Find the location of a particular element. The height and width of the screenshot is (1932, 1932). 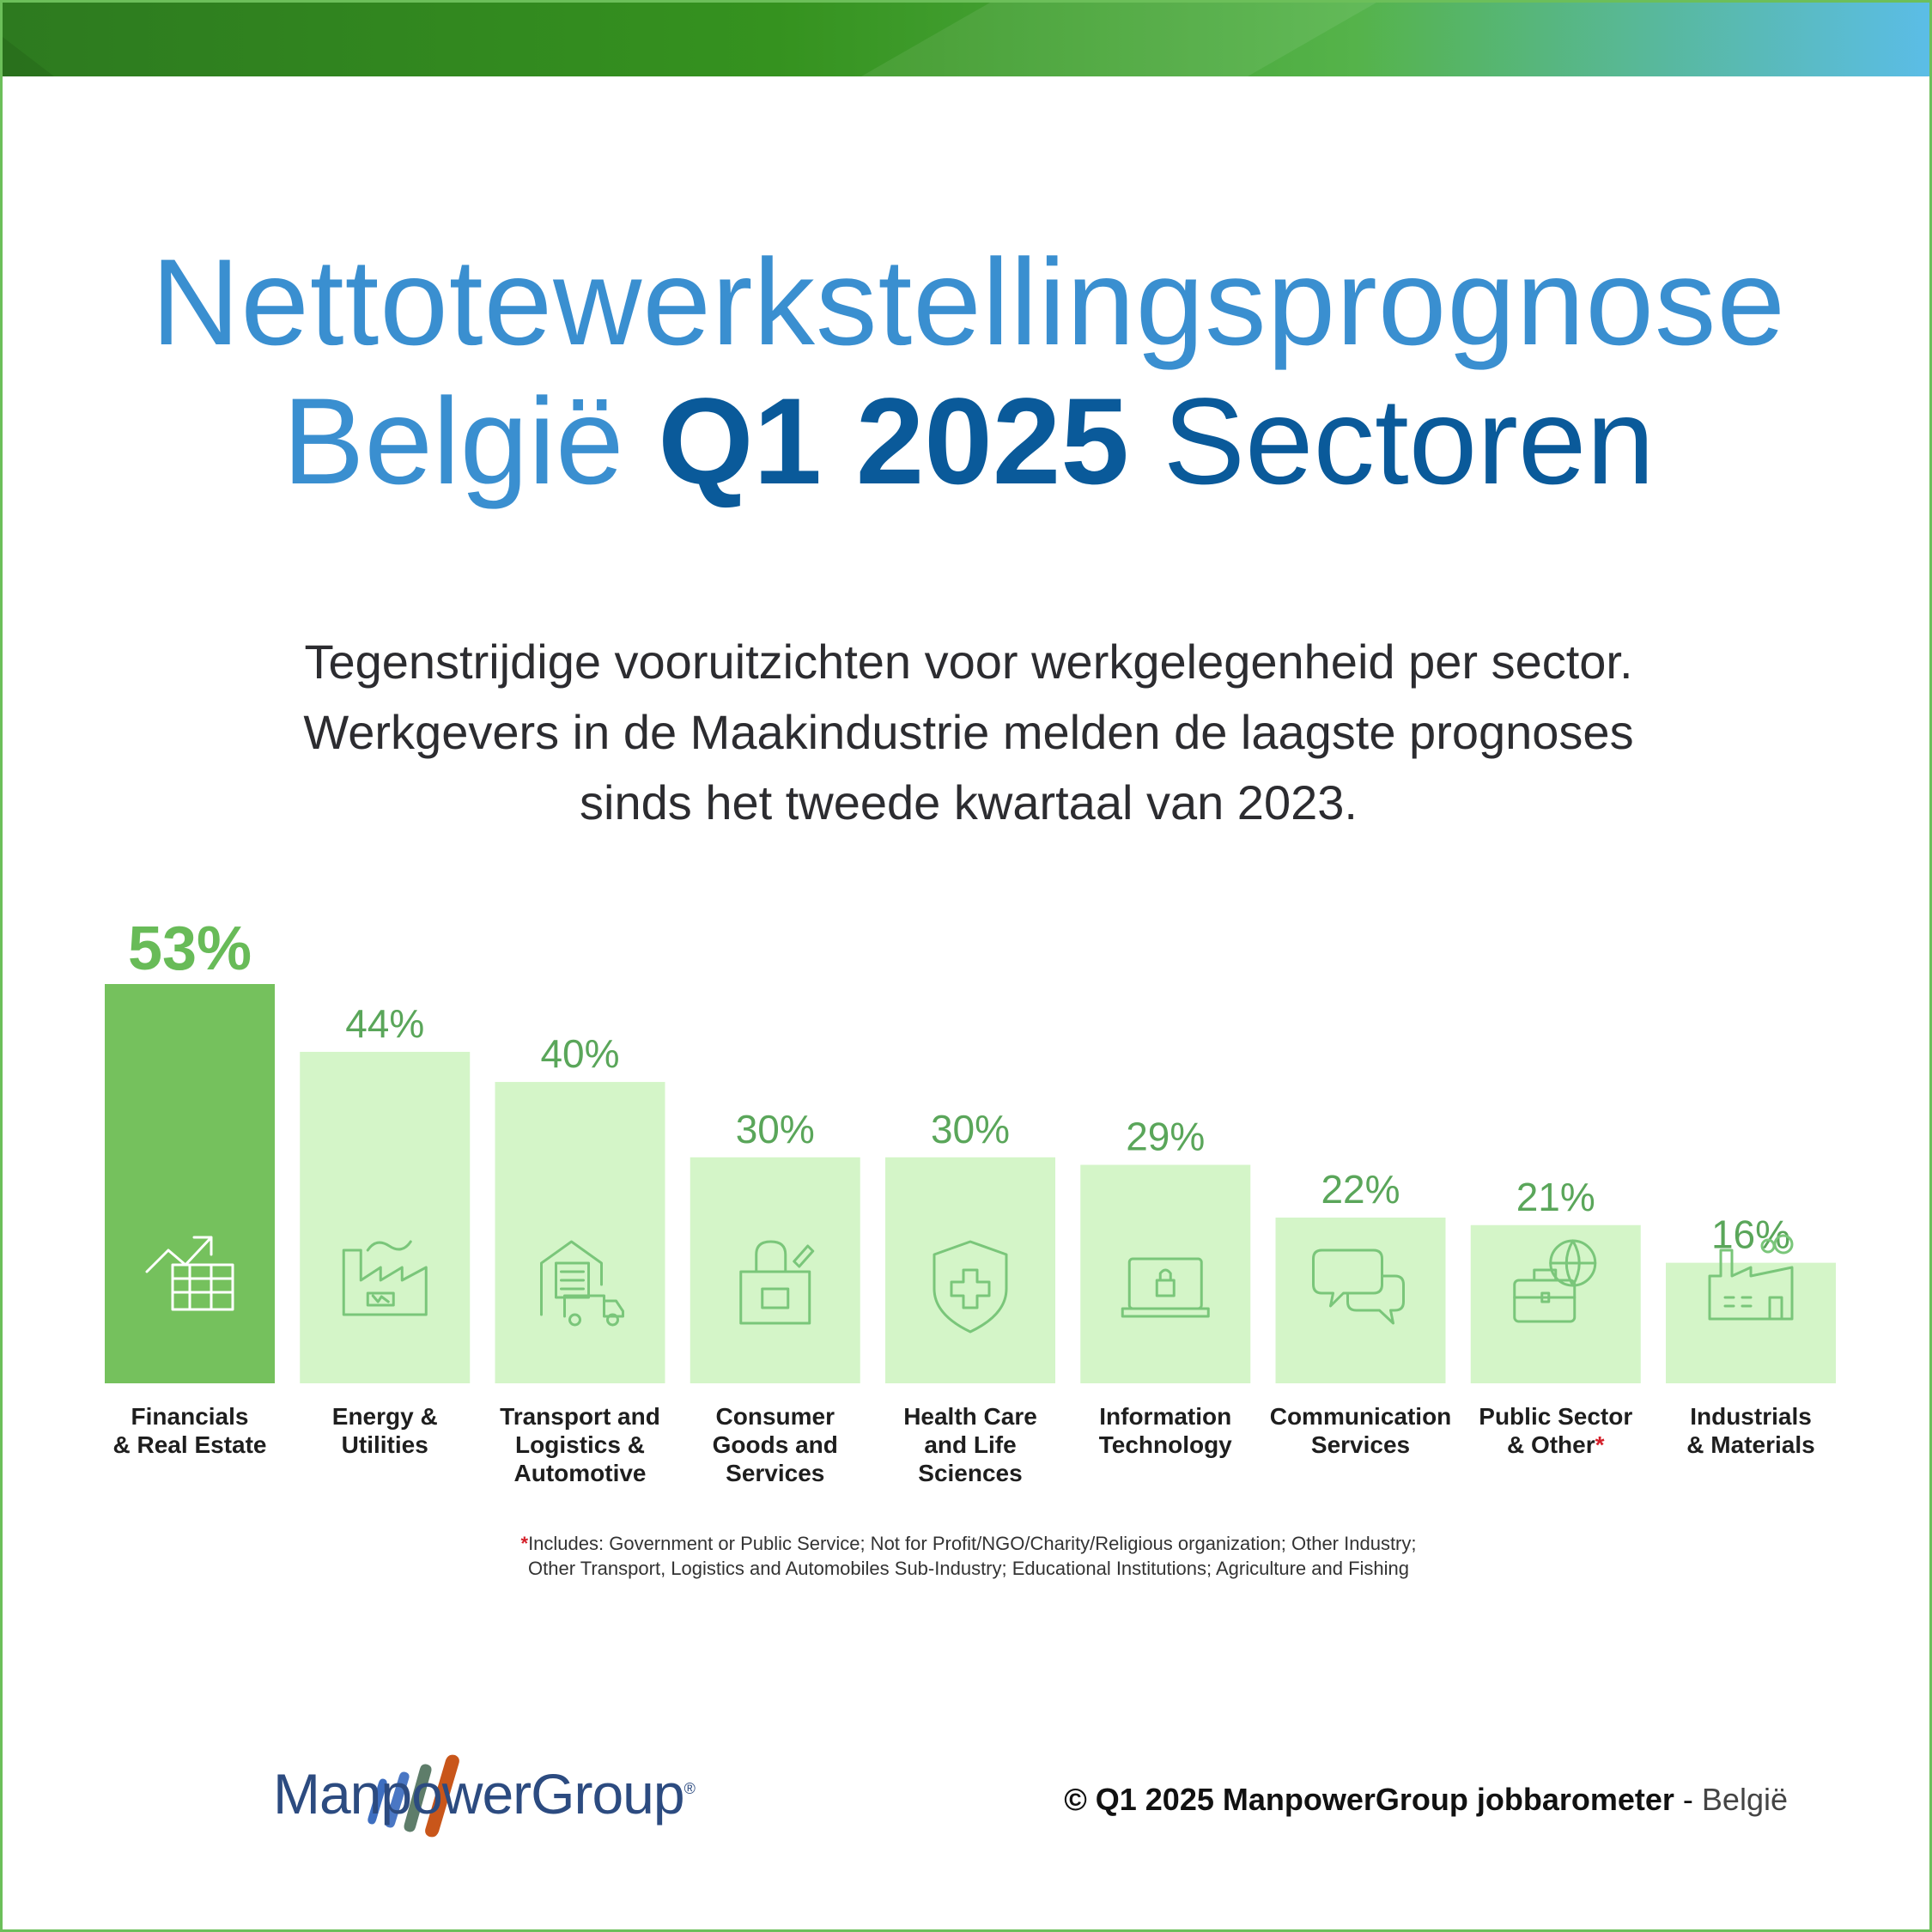

value-label-1: 44% is located at coordinates (385, 1024).